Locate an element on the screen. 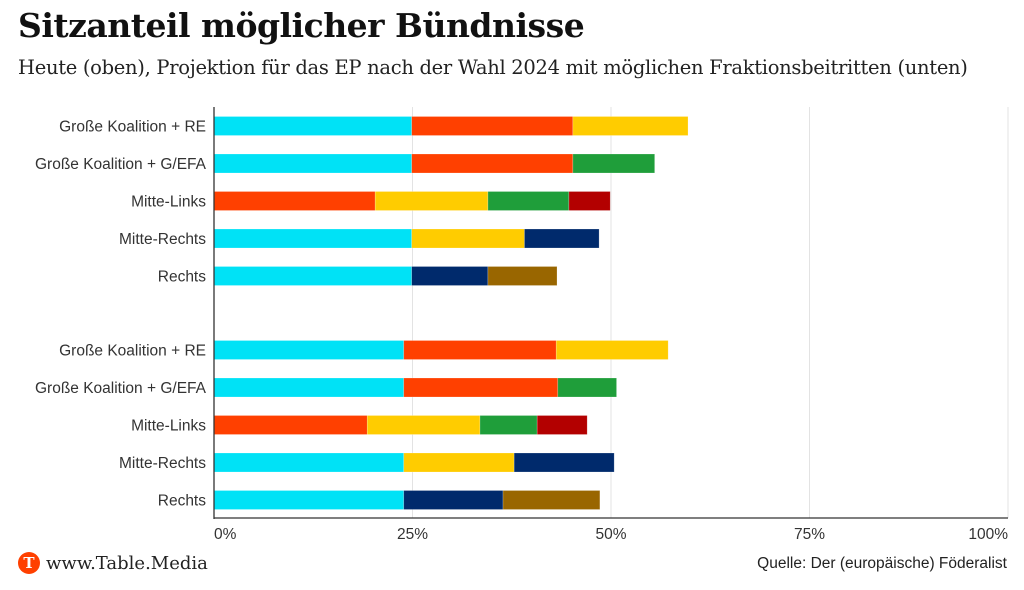 The width and height of the screenshot is (1024, 590). source-note: Quelle: Der (europäische) Föderalist is located at coordinates (882, 563).